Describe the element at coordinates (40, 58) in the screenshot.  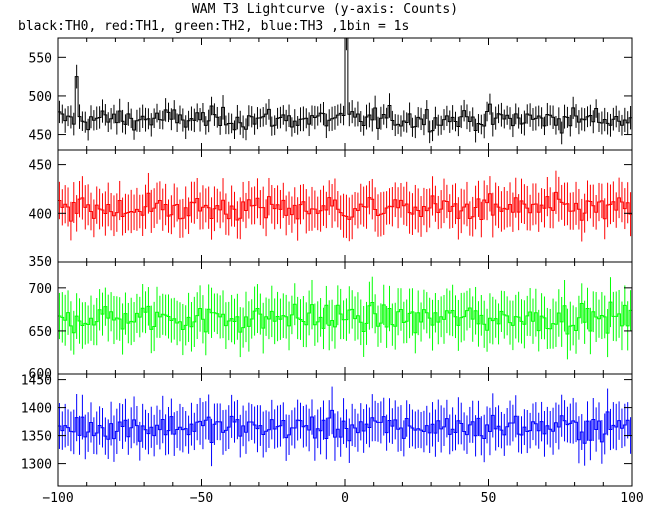
I see `y-tick-label: 550` at that location.